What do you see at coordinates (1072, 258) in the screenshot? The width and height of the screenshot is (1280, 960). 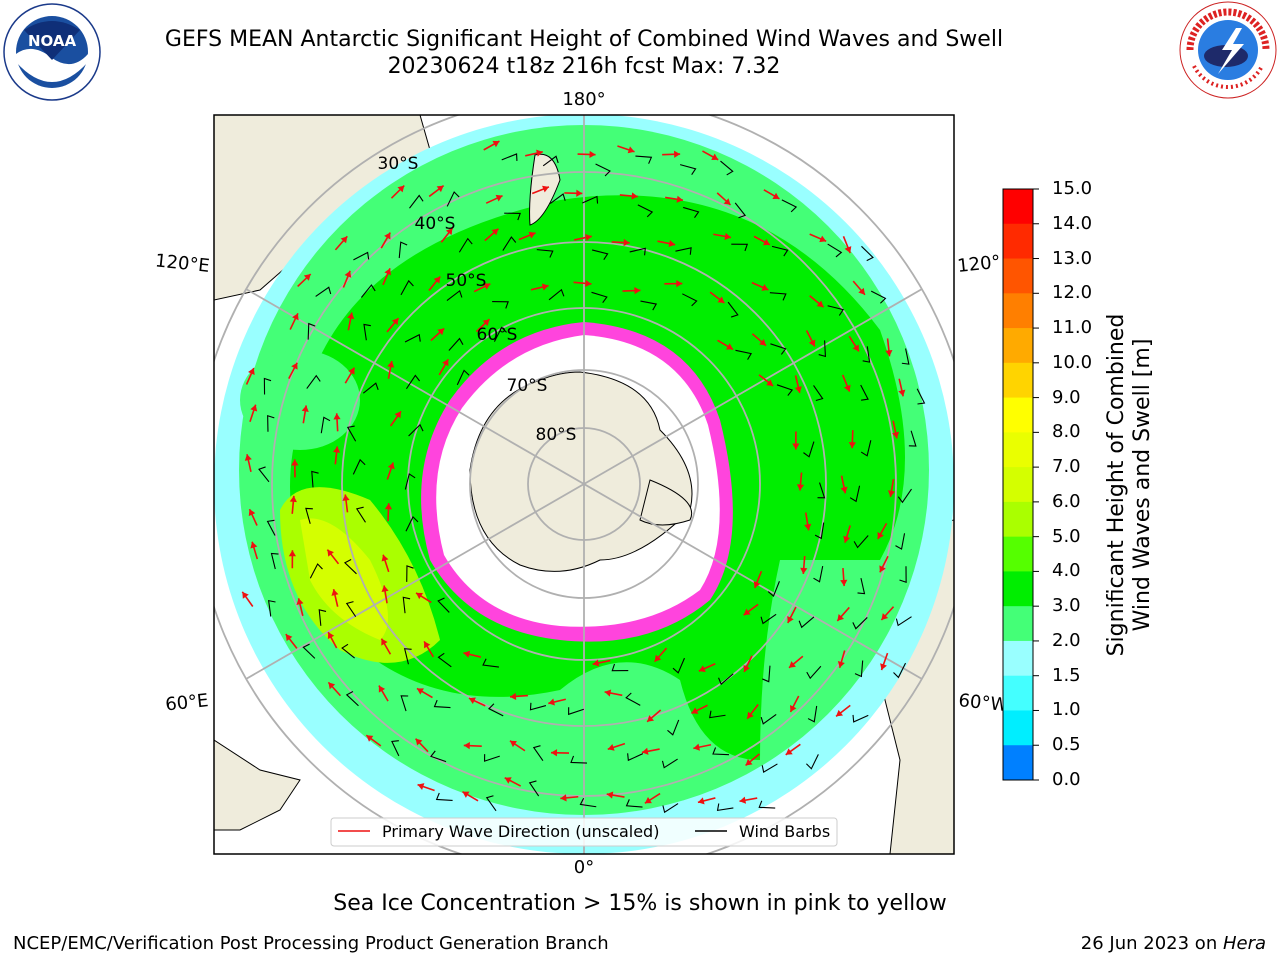 I see `colorbar-tick-label: 13.0` at bounding box center [1072, 258].